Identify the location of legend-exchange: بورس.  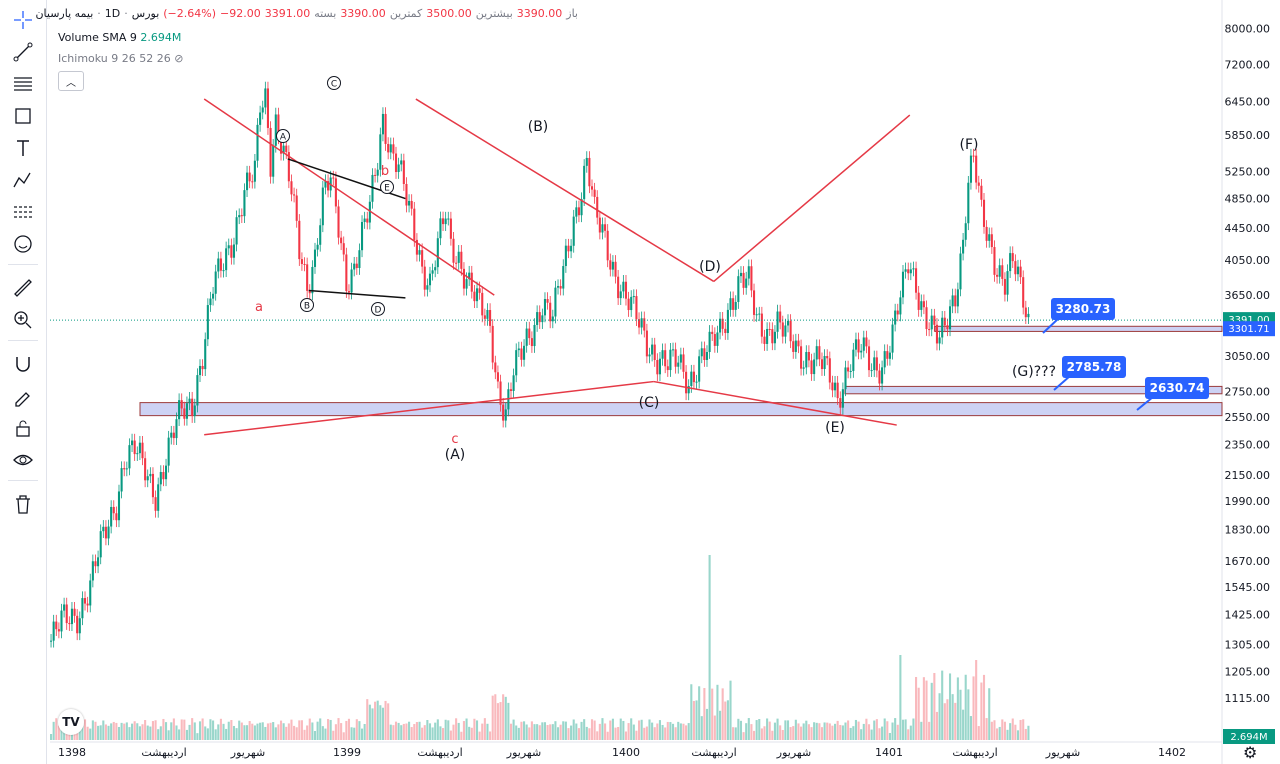
(145, 13).